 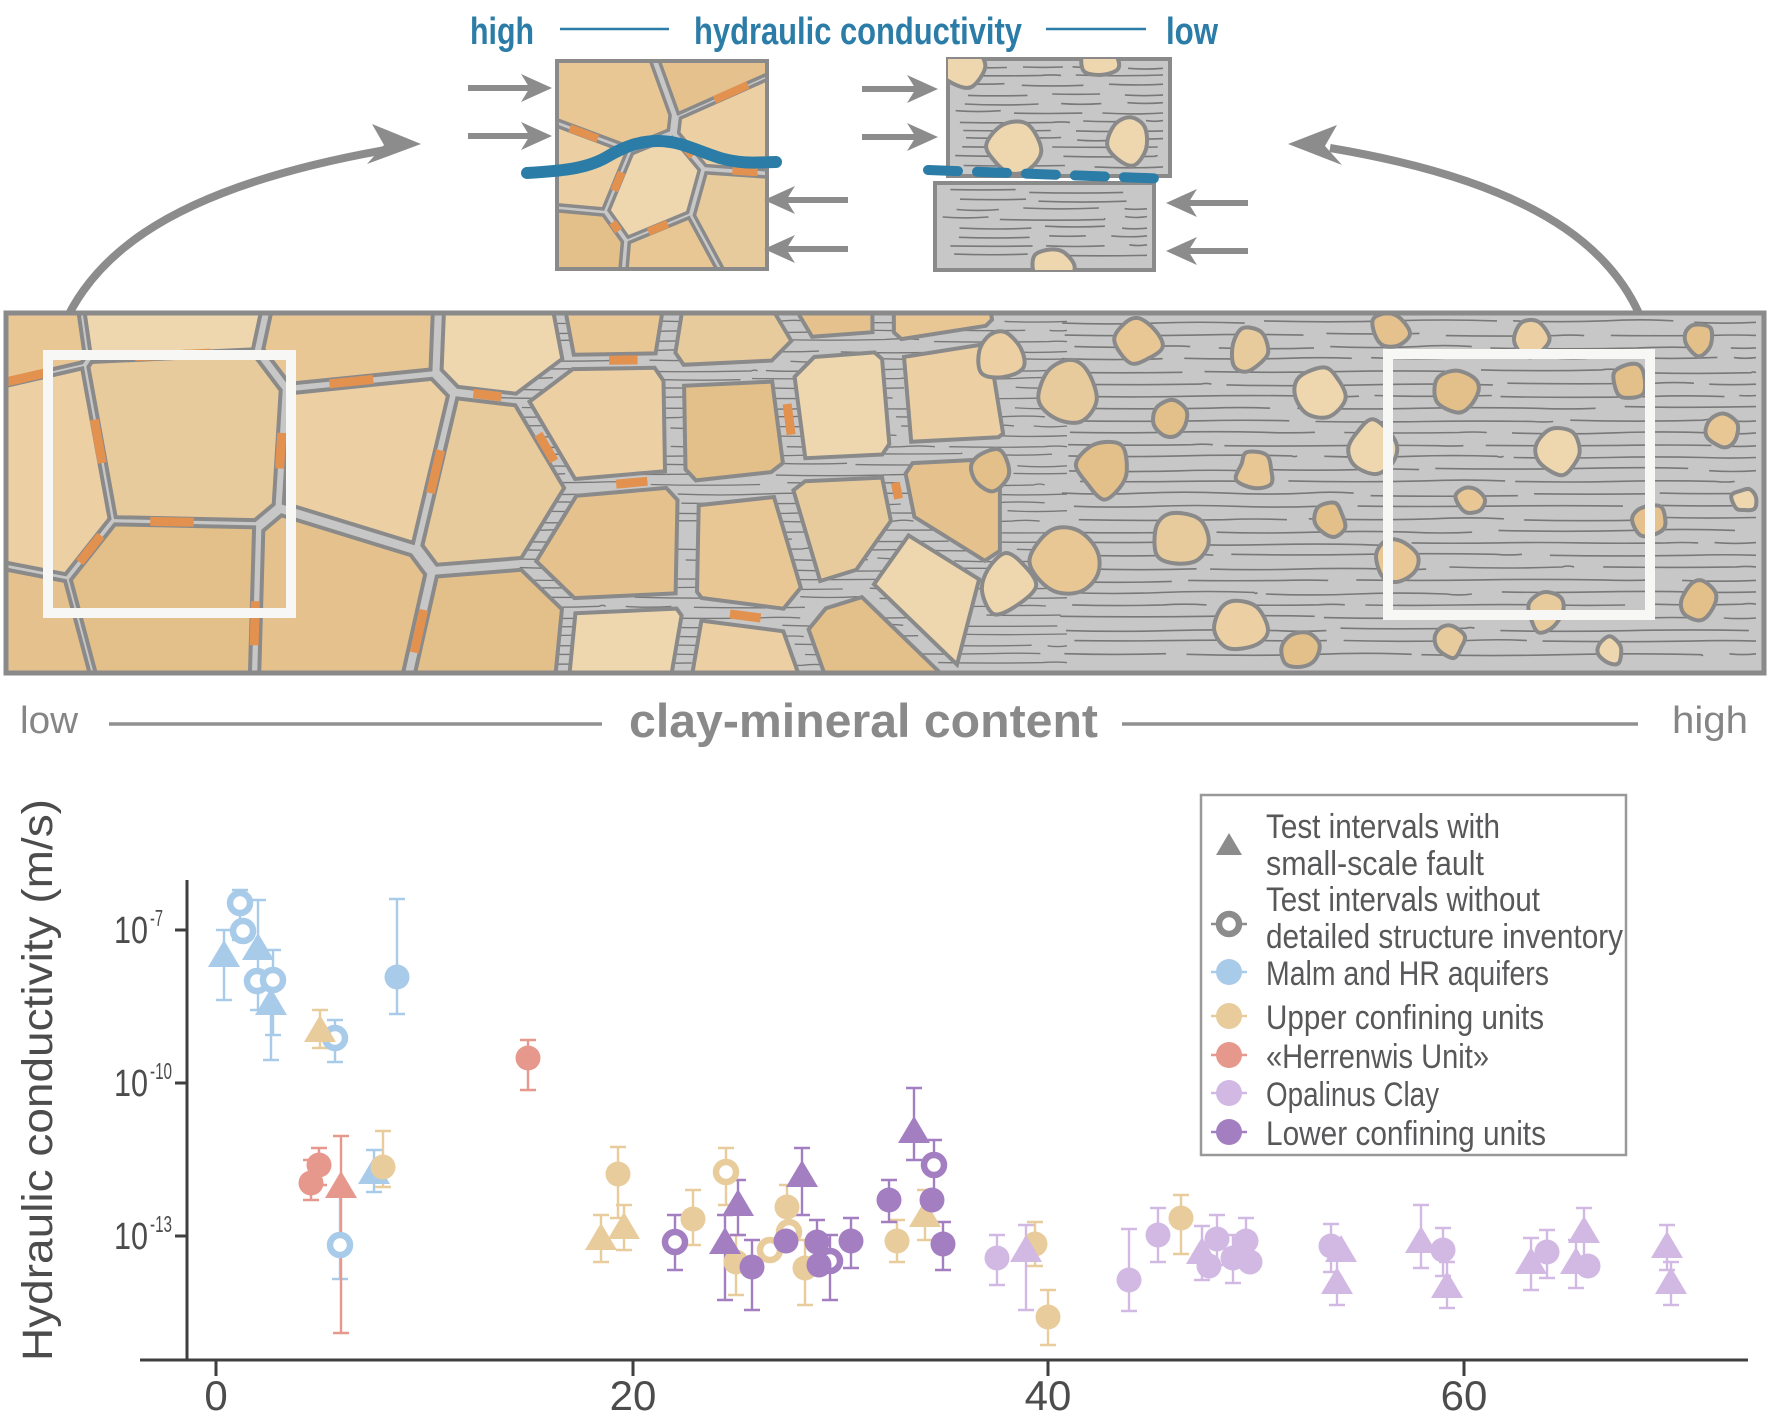 What do you see at coordinates (1407, 974) in the screenshot?
I see `svg-text: Malm and HR aquifers` at bounding box center [1407, 974].